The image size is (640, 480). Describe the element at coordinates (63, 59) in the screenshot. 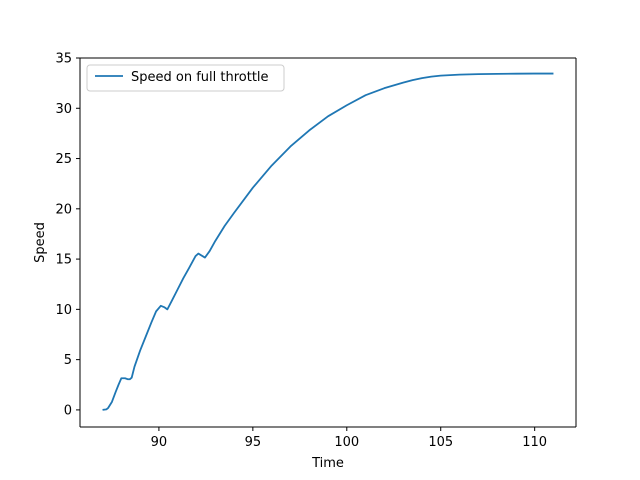

I see `y-tick-label: 35` at that location.